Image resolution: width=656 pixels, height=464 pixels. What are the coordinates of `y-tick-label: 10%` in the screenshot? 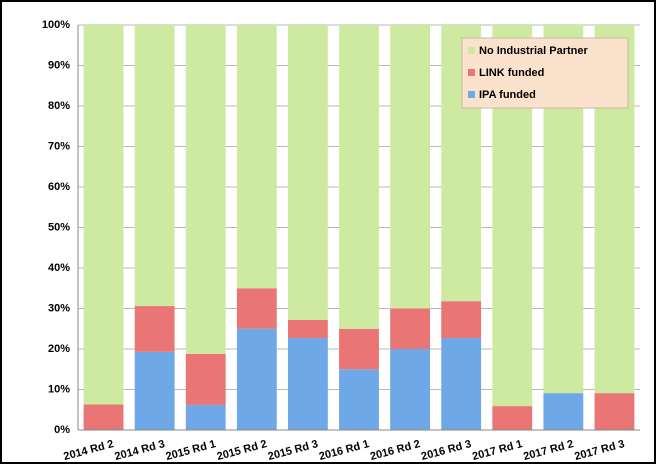 It's located at (59, 389).